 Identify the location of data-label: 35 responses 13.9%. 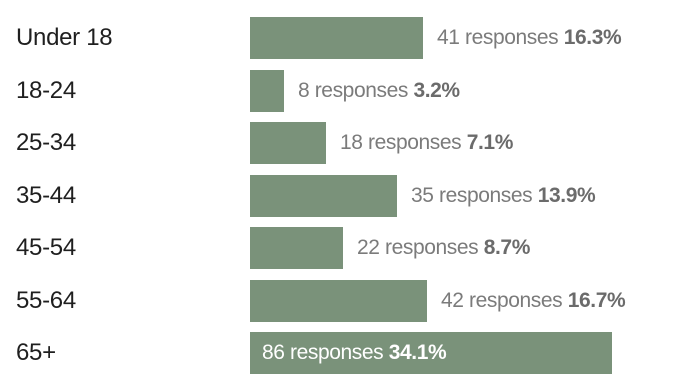
(503, 196).